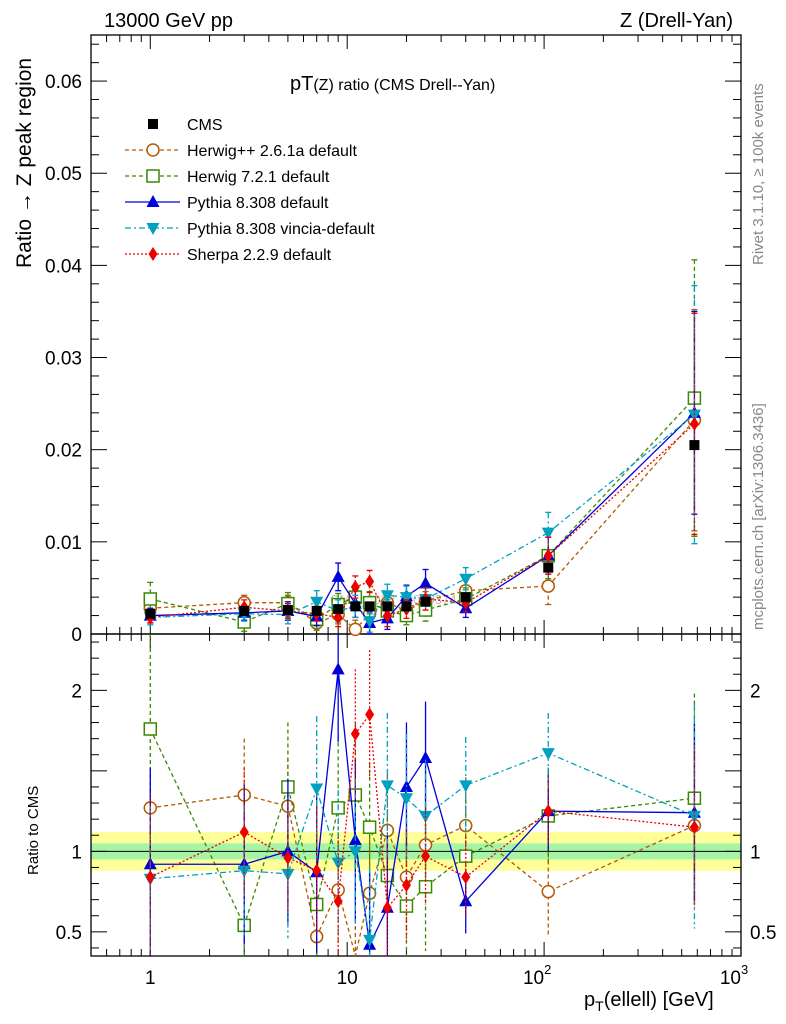 This screenshot has width=786, height=1024. Describe the element at coordinates (763, 933) in the screenshot. I see `y-tick-label-right: 0.5` at that location.